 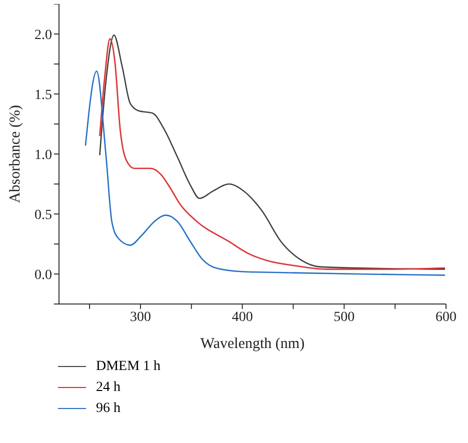 I want to click on y-tick-label: 1.5, so click(x=43, y=95).